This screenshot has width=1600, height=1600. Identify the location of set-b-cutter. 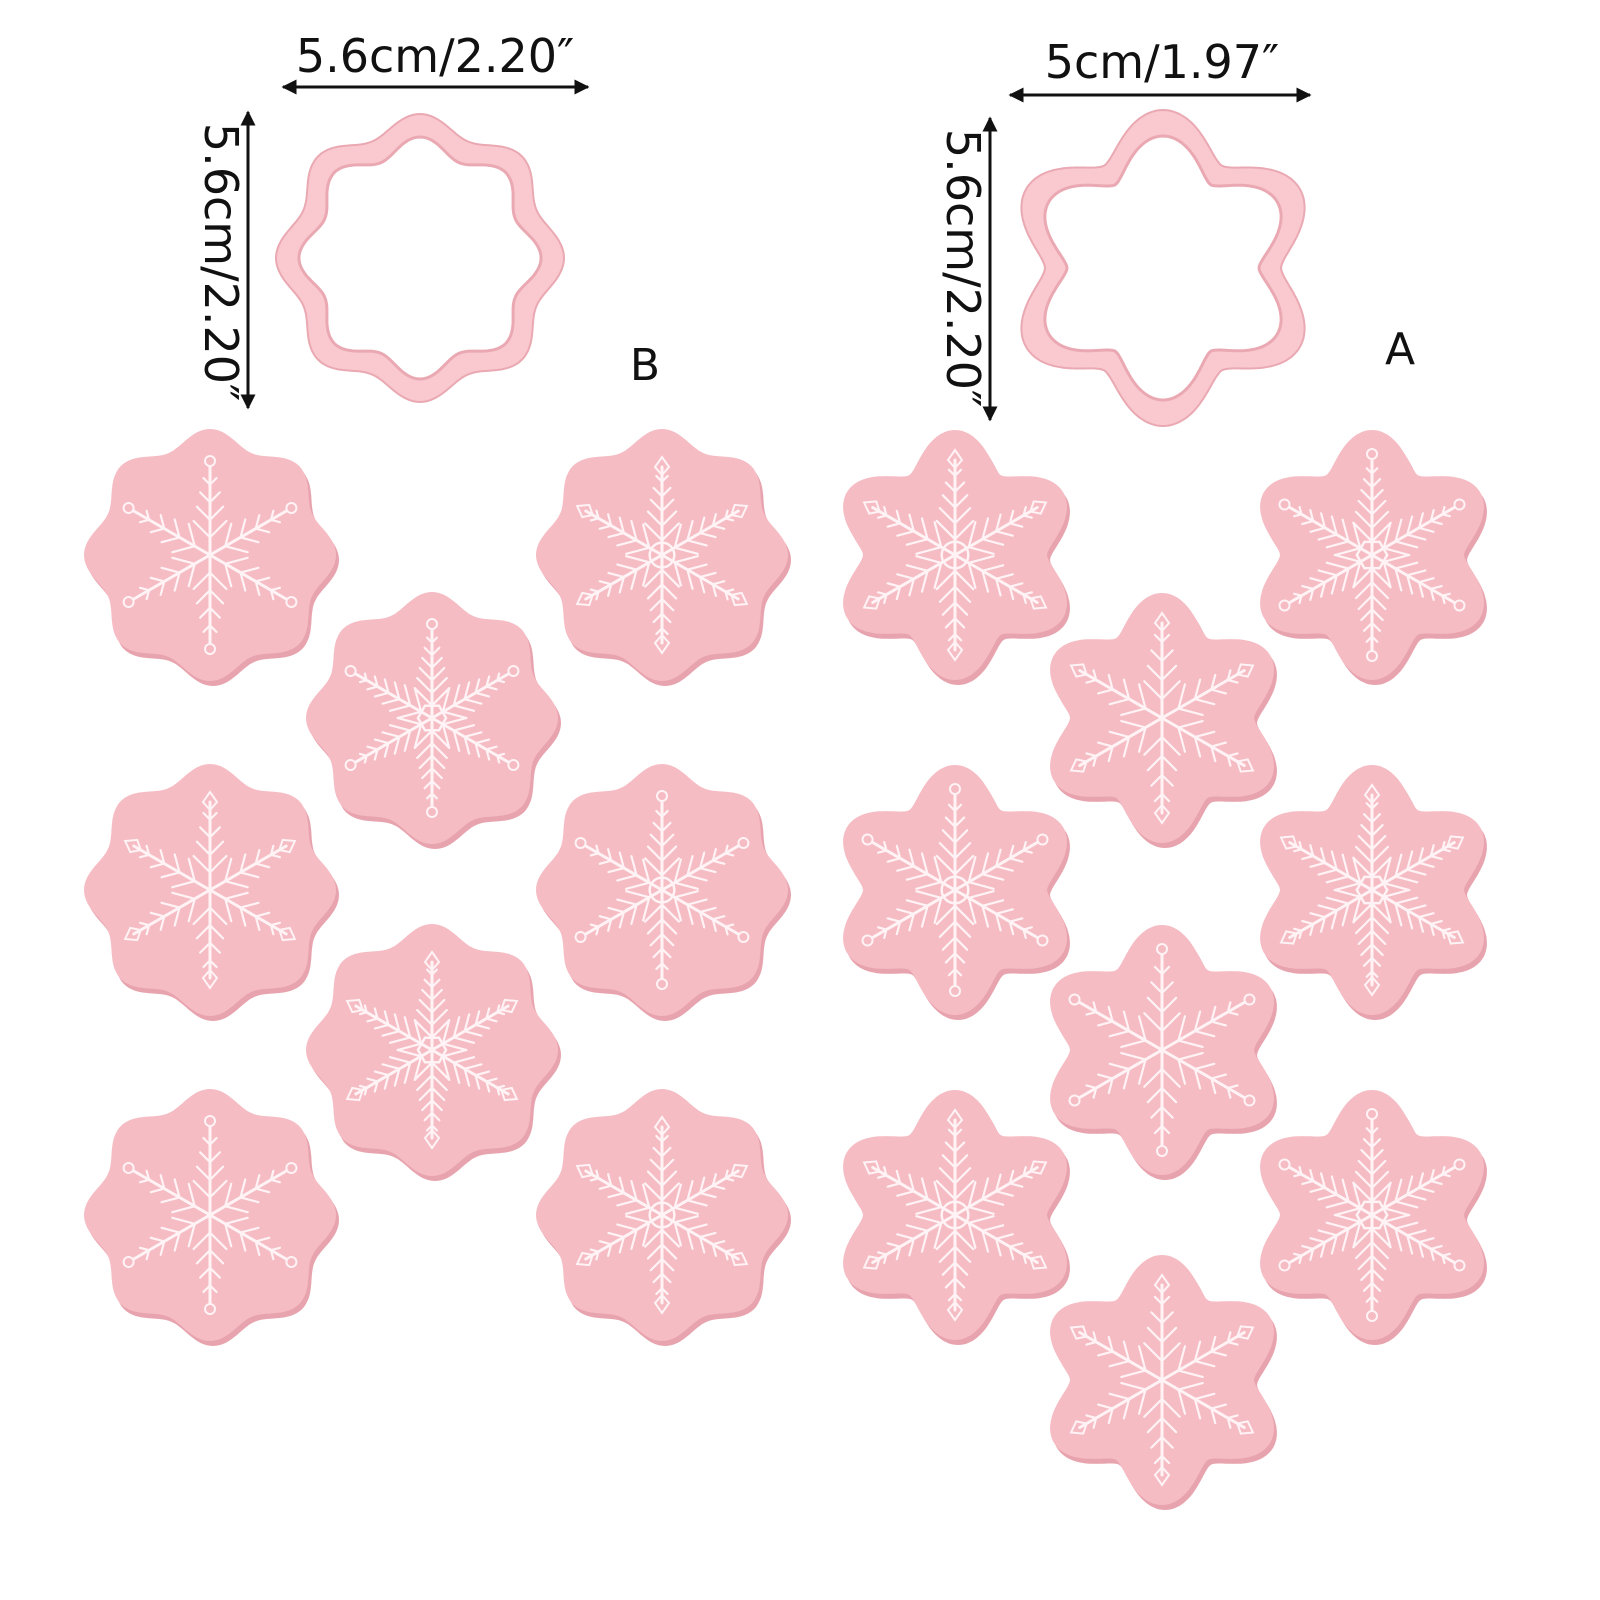
(420, 258).